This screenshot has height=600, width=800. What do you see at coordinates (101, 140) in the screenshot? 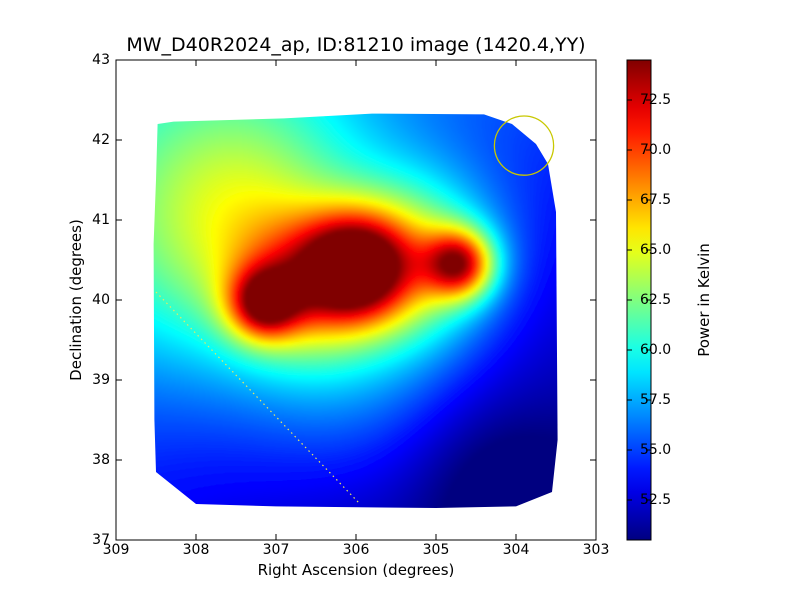
I see `y-tick-label: 42` at bounding box center [101, 140].